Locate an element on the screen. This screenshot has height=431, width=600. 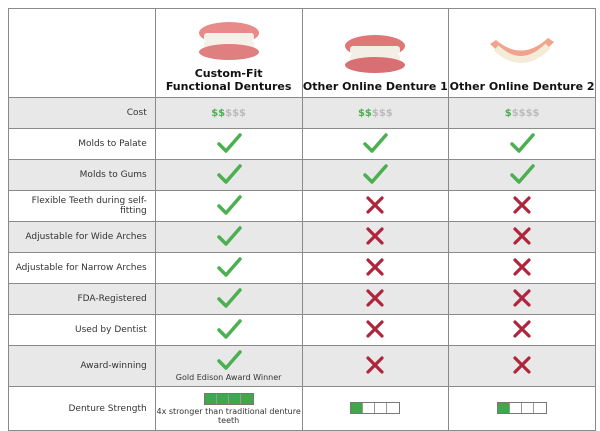
feature-row: Award-winning Gold Edison Award Winner is located at coordinates (302, 366).